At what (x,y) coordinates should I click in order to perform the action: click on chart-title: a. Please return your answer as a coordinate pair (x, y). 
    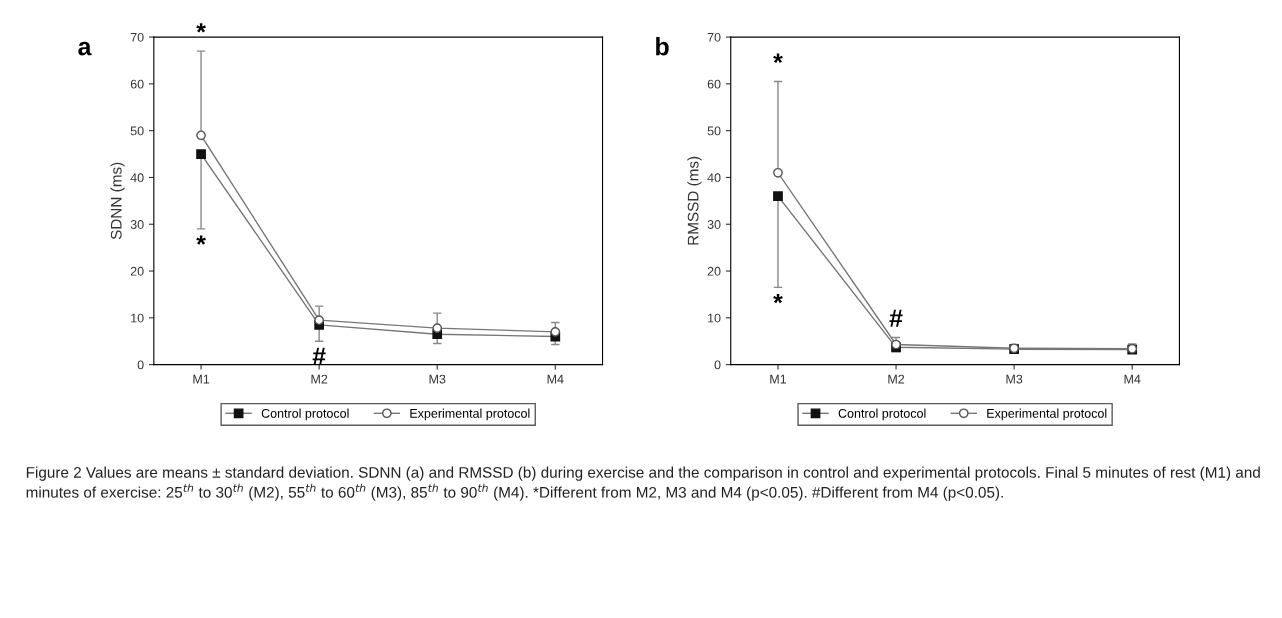
    Looking at the image, I should click on (85, 48).